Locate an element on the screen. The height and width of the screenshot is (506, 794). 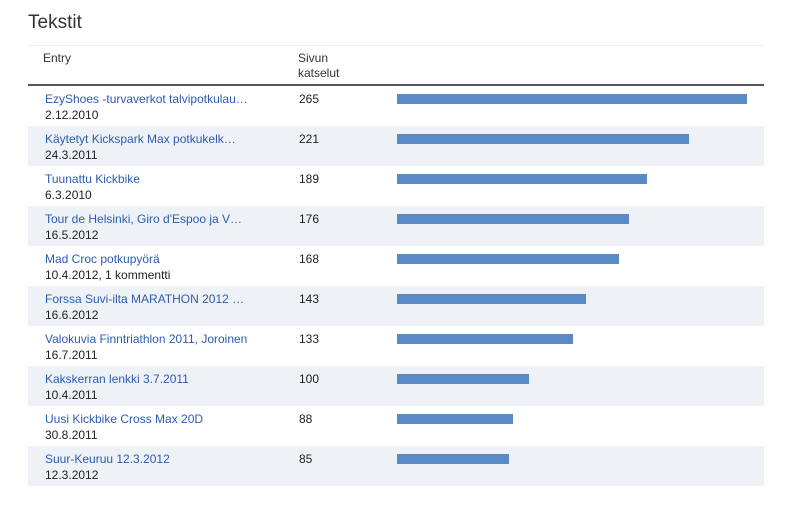
entry-date: 16.6.2012 is located at coordinates (72, 315).